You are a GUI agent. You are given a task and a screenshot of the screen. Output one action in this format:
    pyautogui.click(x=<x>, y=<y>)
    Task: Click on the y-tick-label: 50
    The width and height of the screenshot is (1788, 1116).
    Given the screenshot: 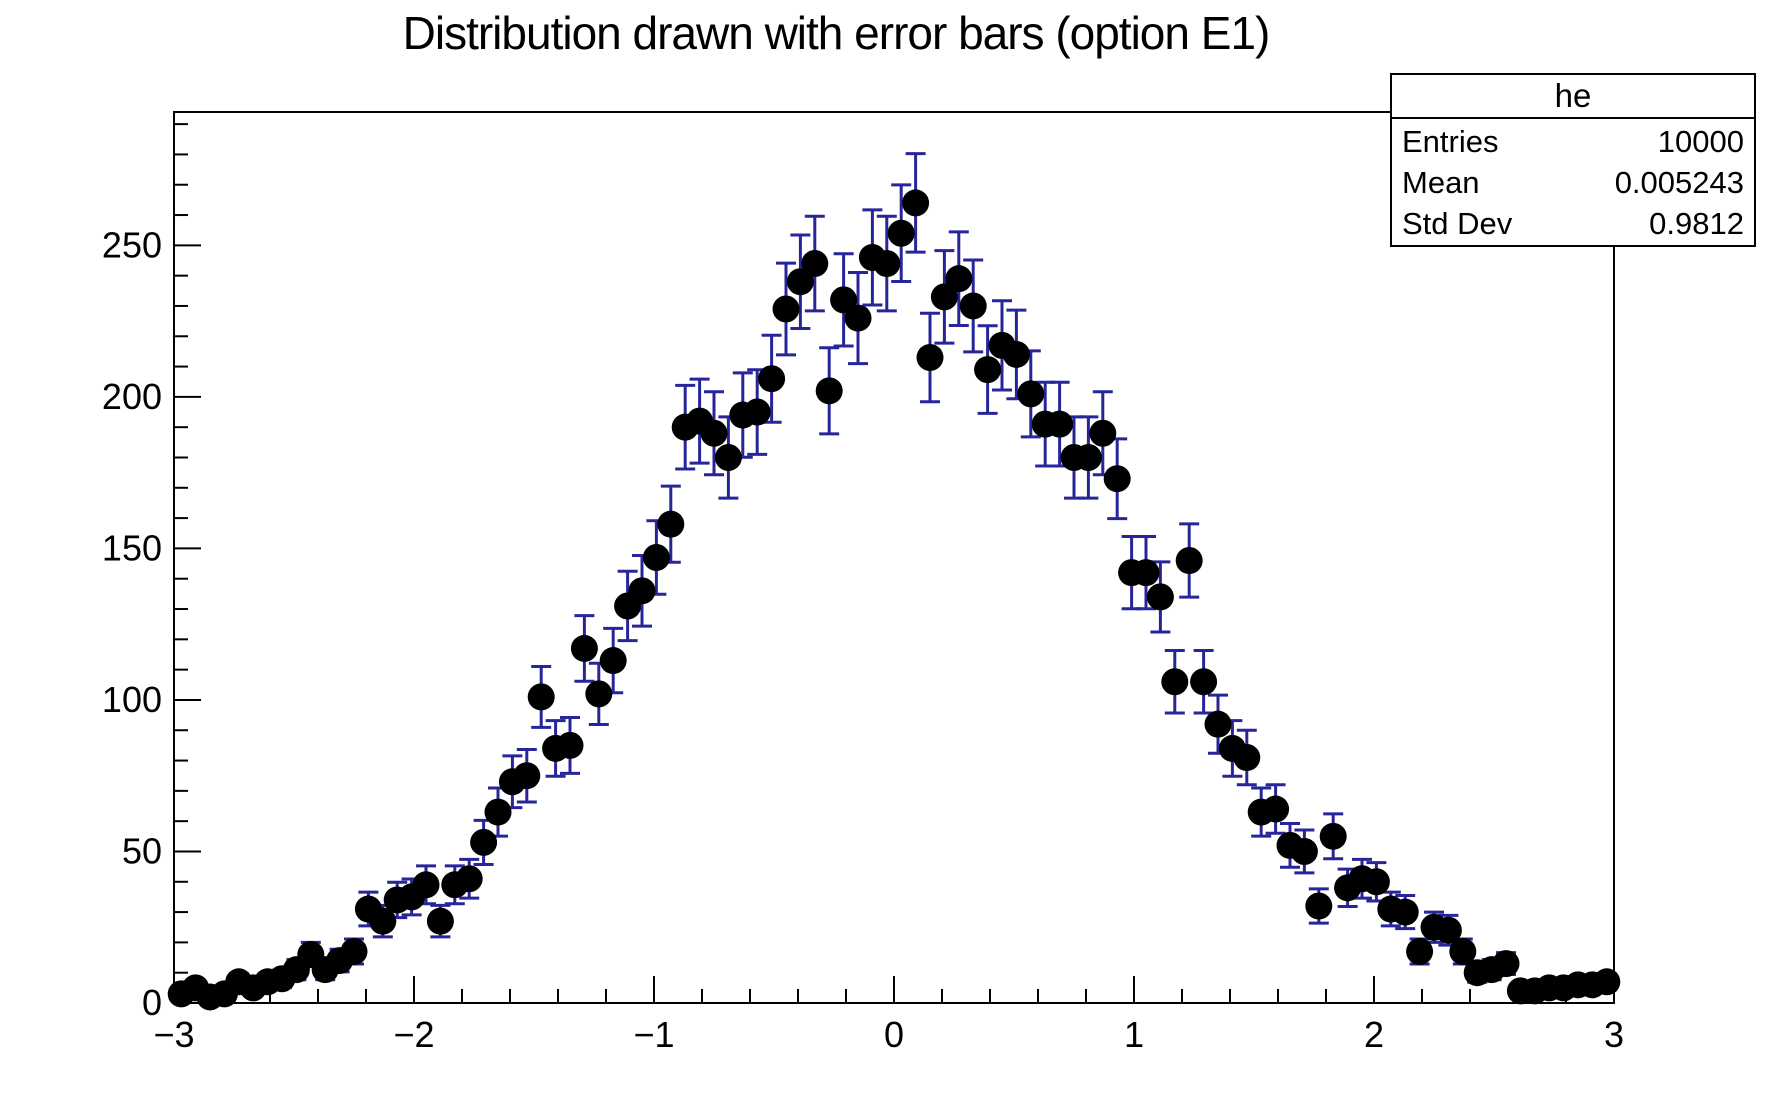 What is the action you would take?
    pyautogui.click(x=142, y=850)
    